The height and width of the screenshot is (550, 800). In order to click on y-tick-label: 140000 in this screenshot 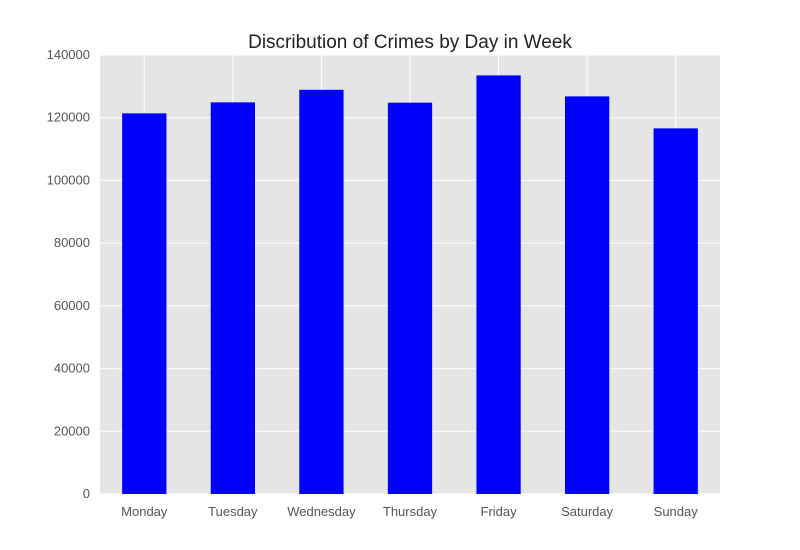, I will do `click(68, 54)`.